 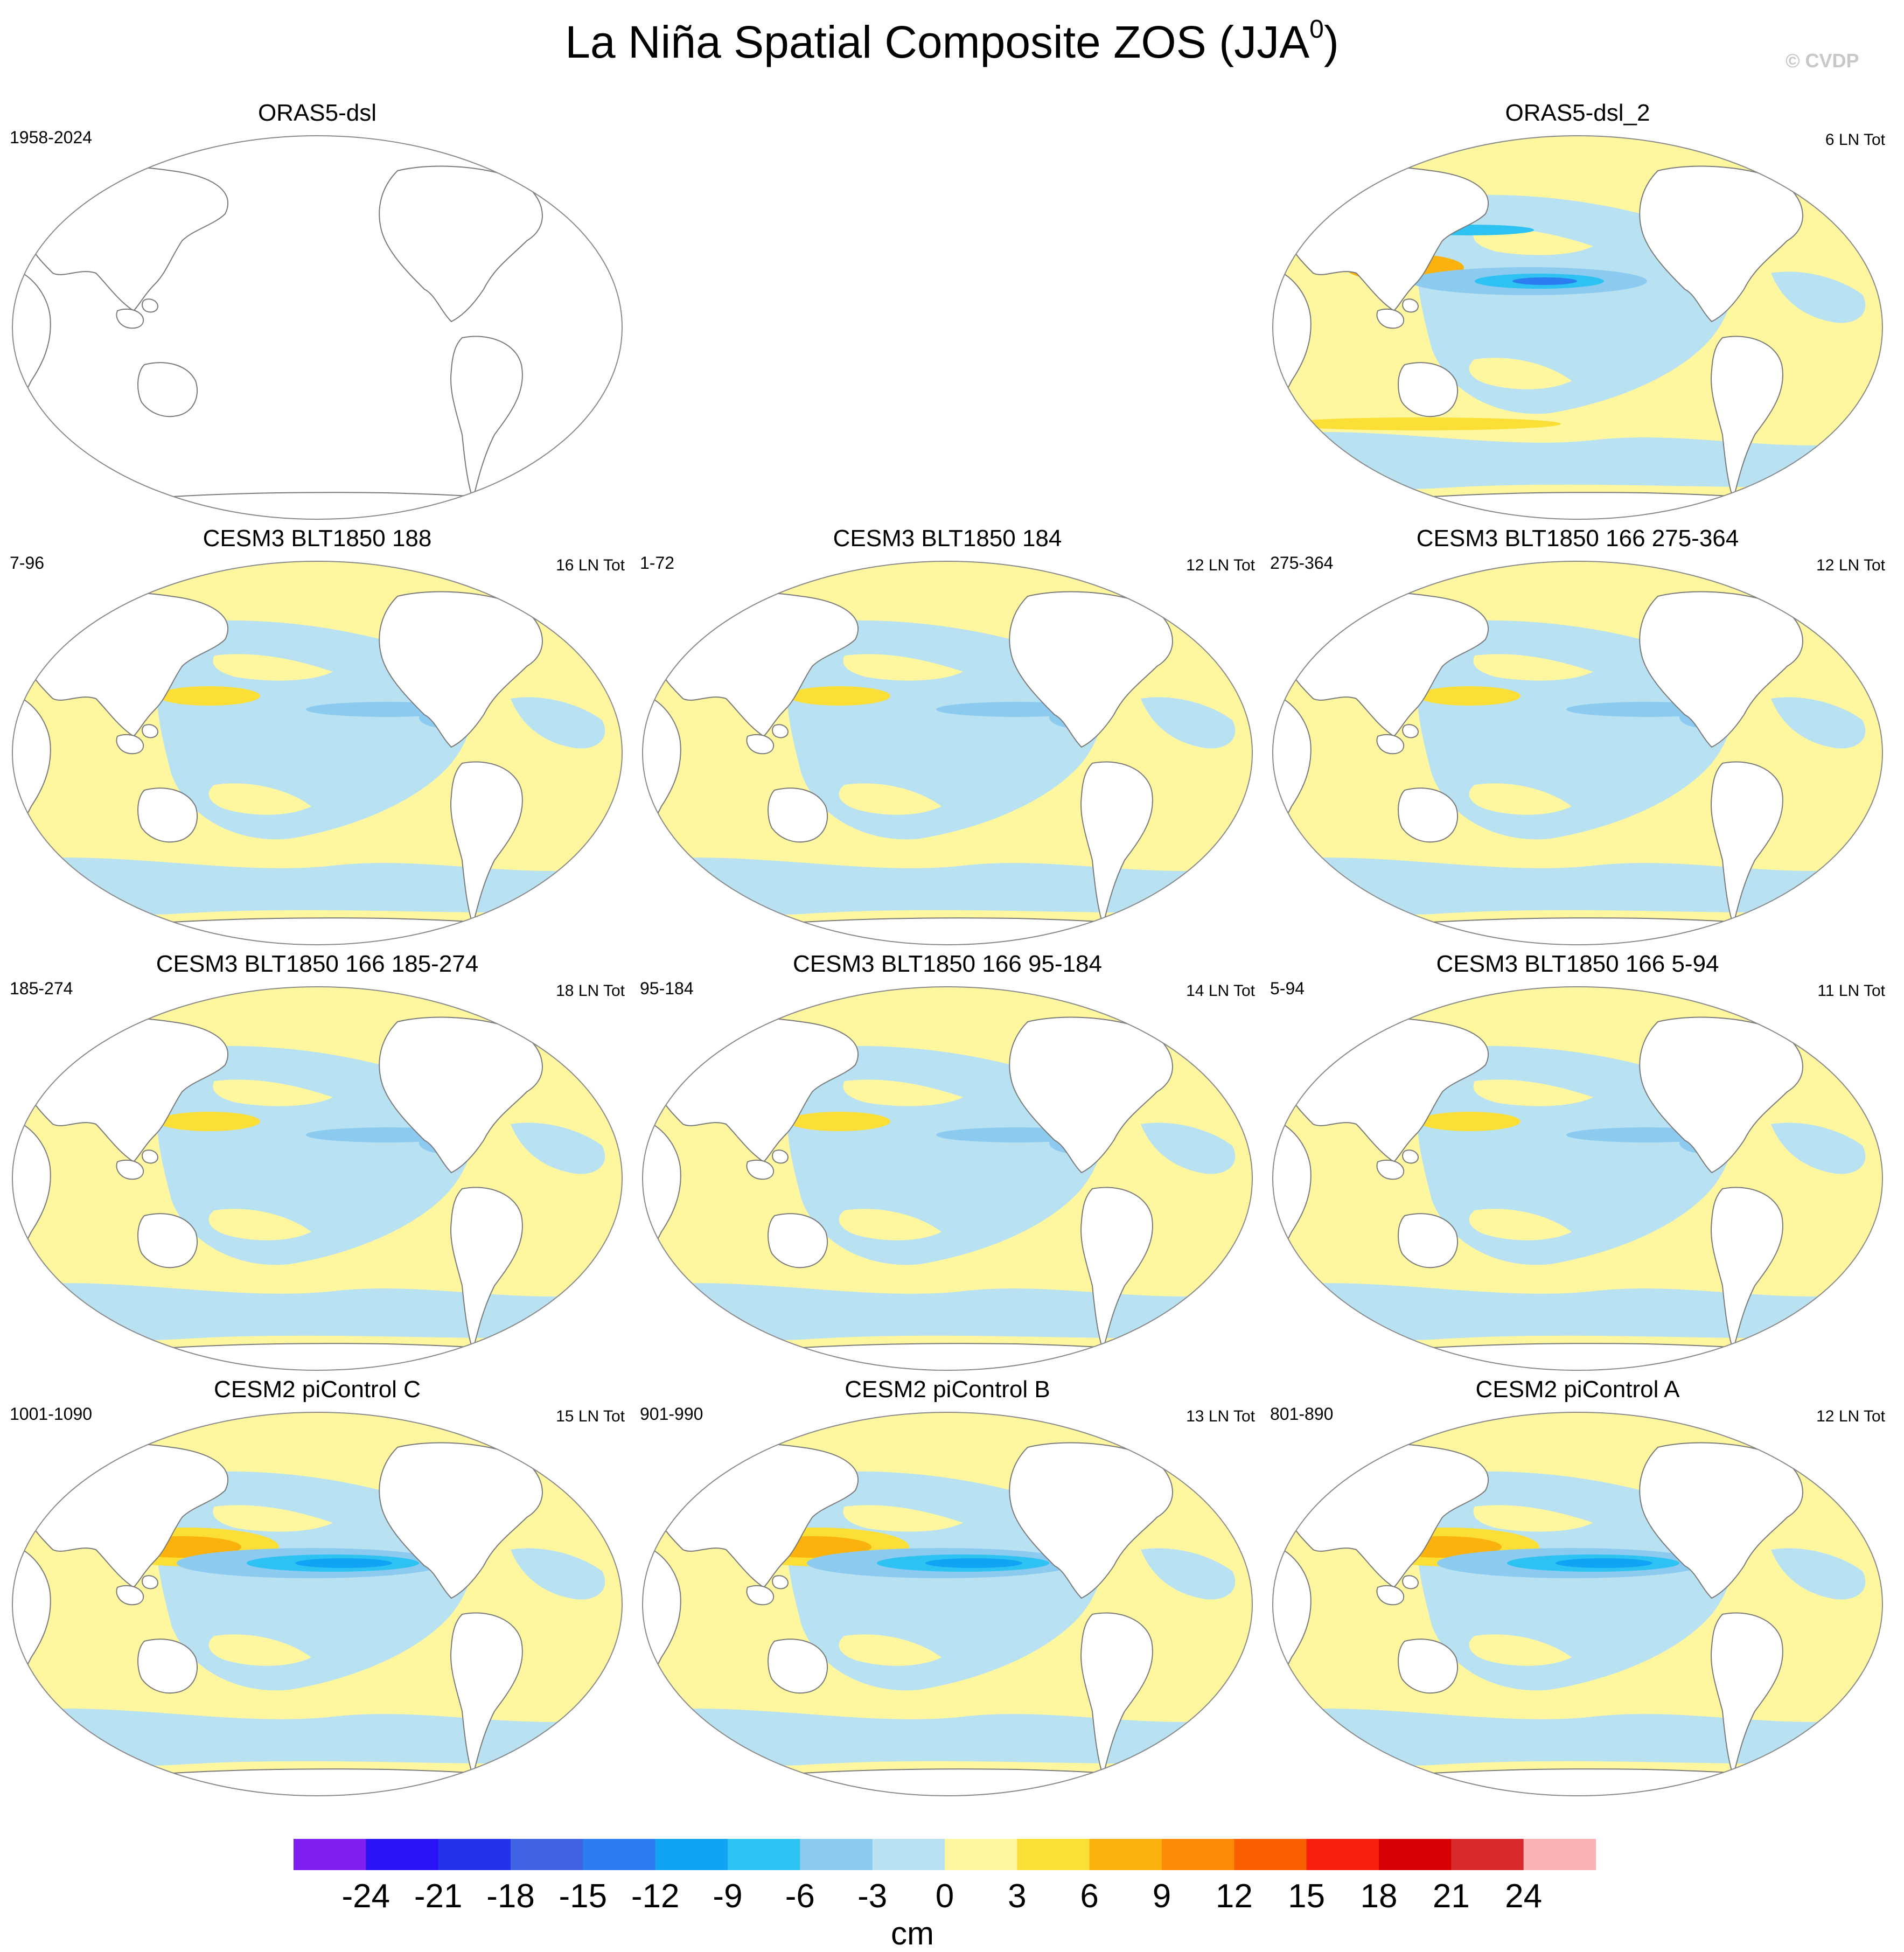 What do you see at coordinates (1302, 1414) in the screenshot?
I see `panel-period: 801-890` at bounding box center [1302, 1414].